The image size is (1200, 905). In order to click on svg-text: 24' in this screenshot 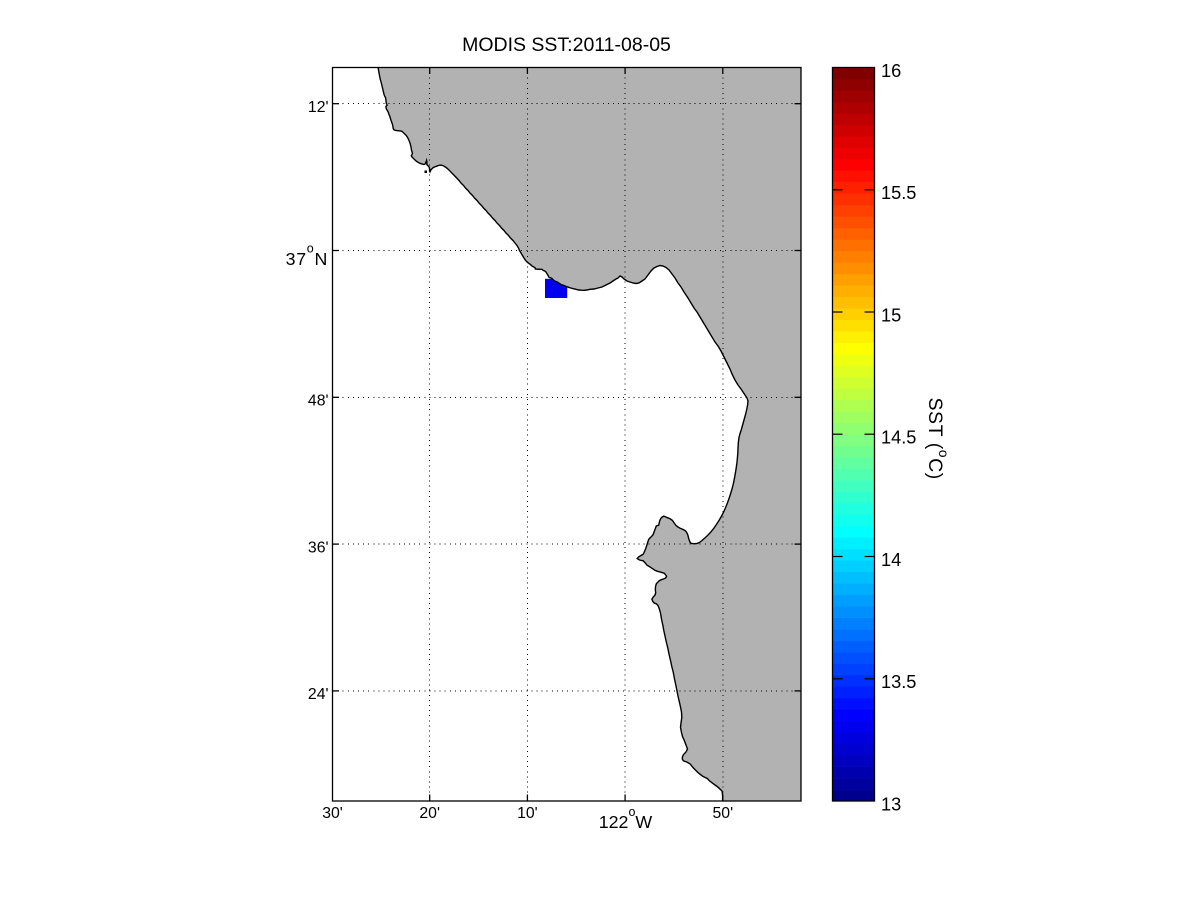, I will do `click(318, 694)`.